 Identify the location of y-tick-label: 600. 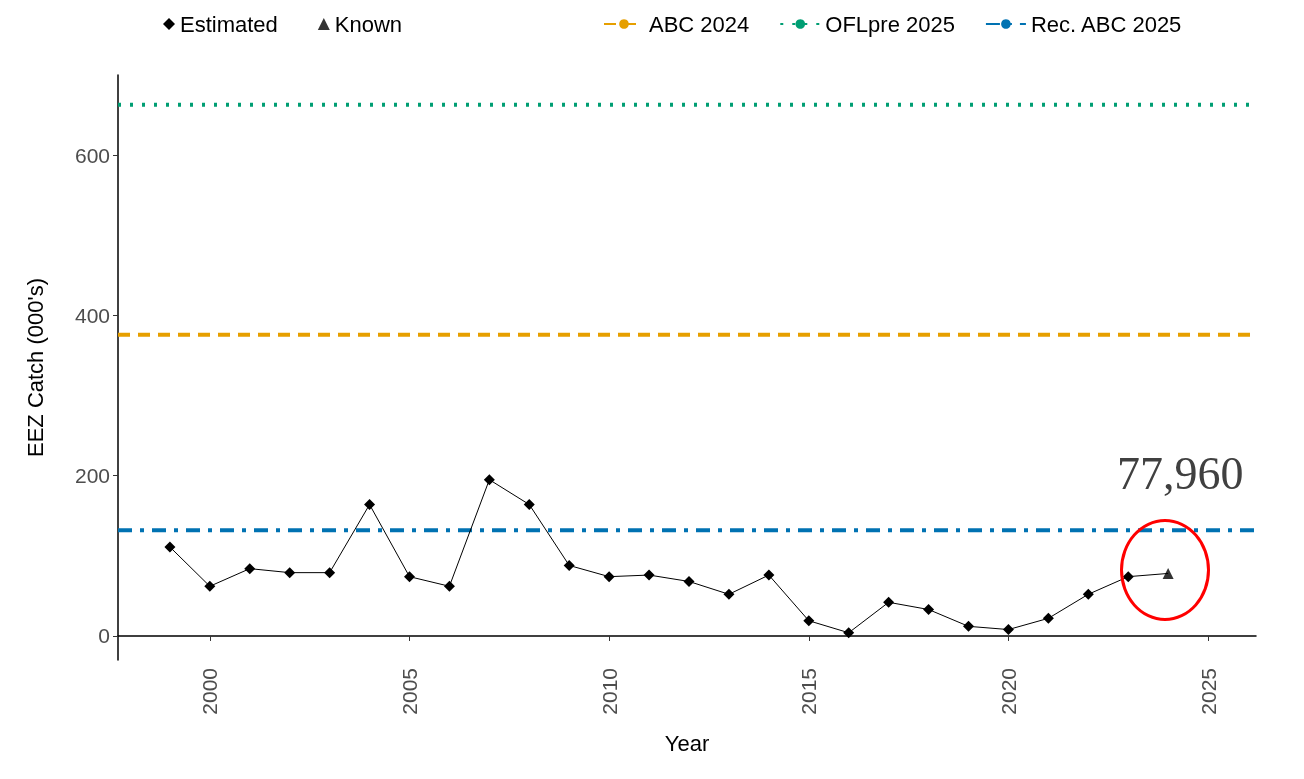
(92, 155).